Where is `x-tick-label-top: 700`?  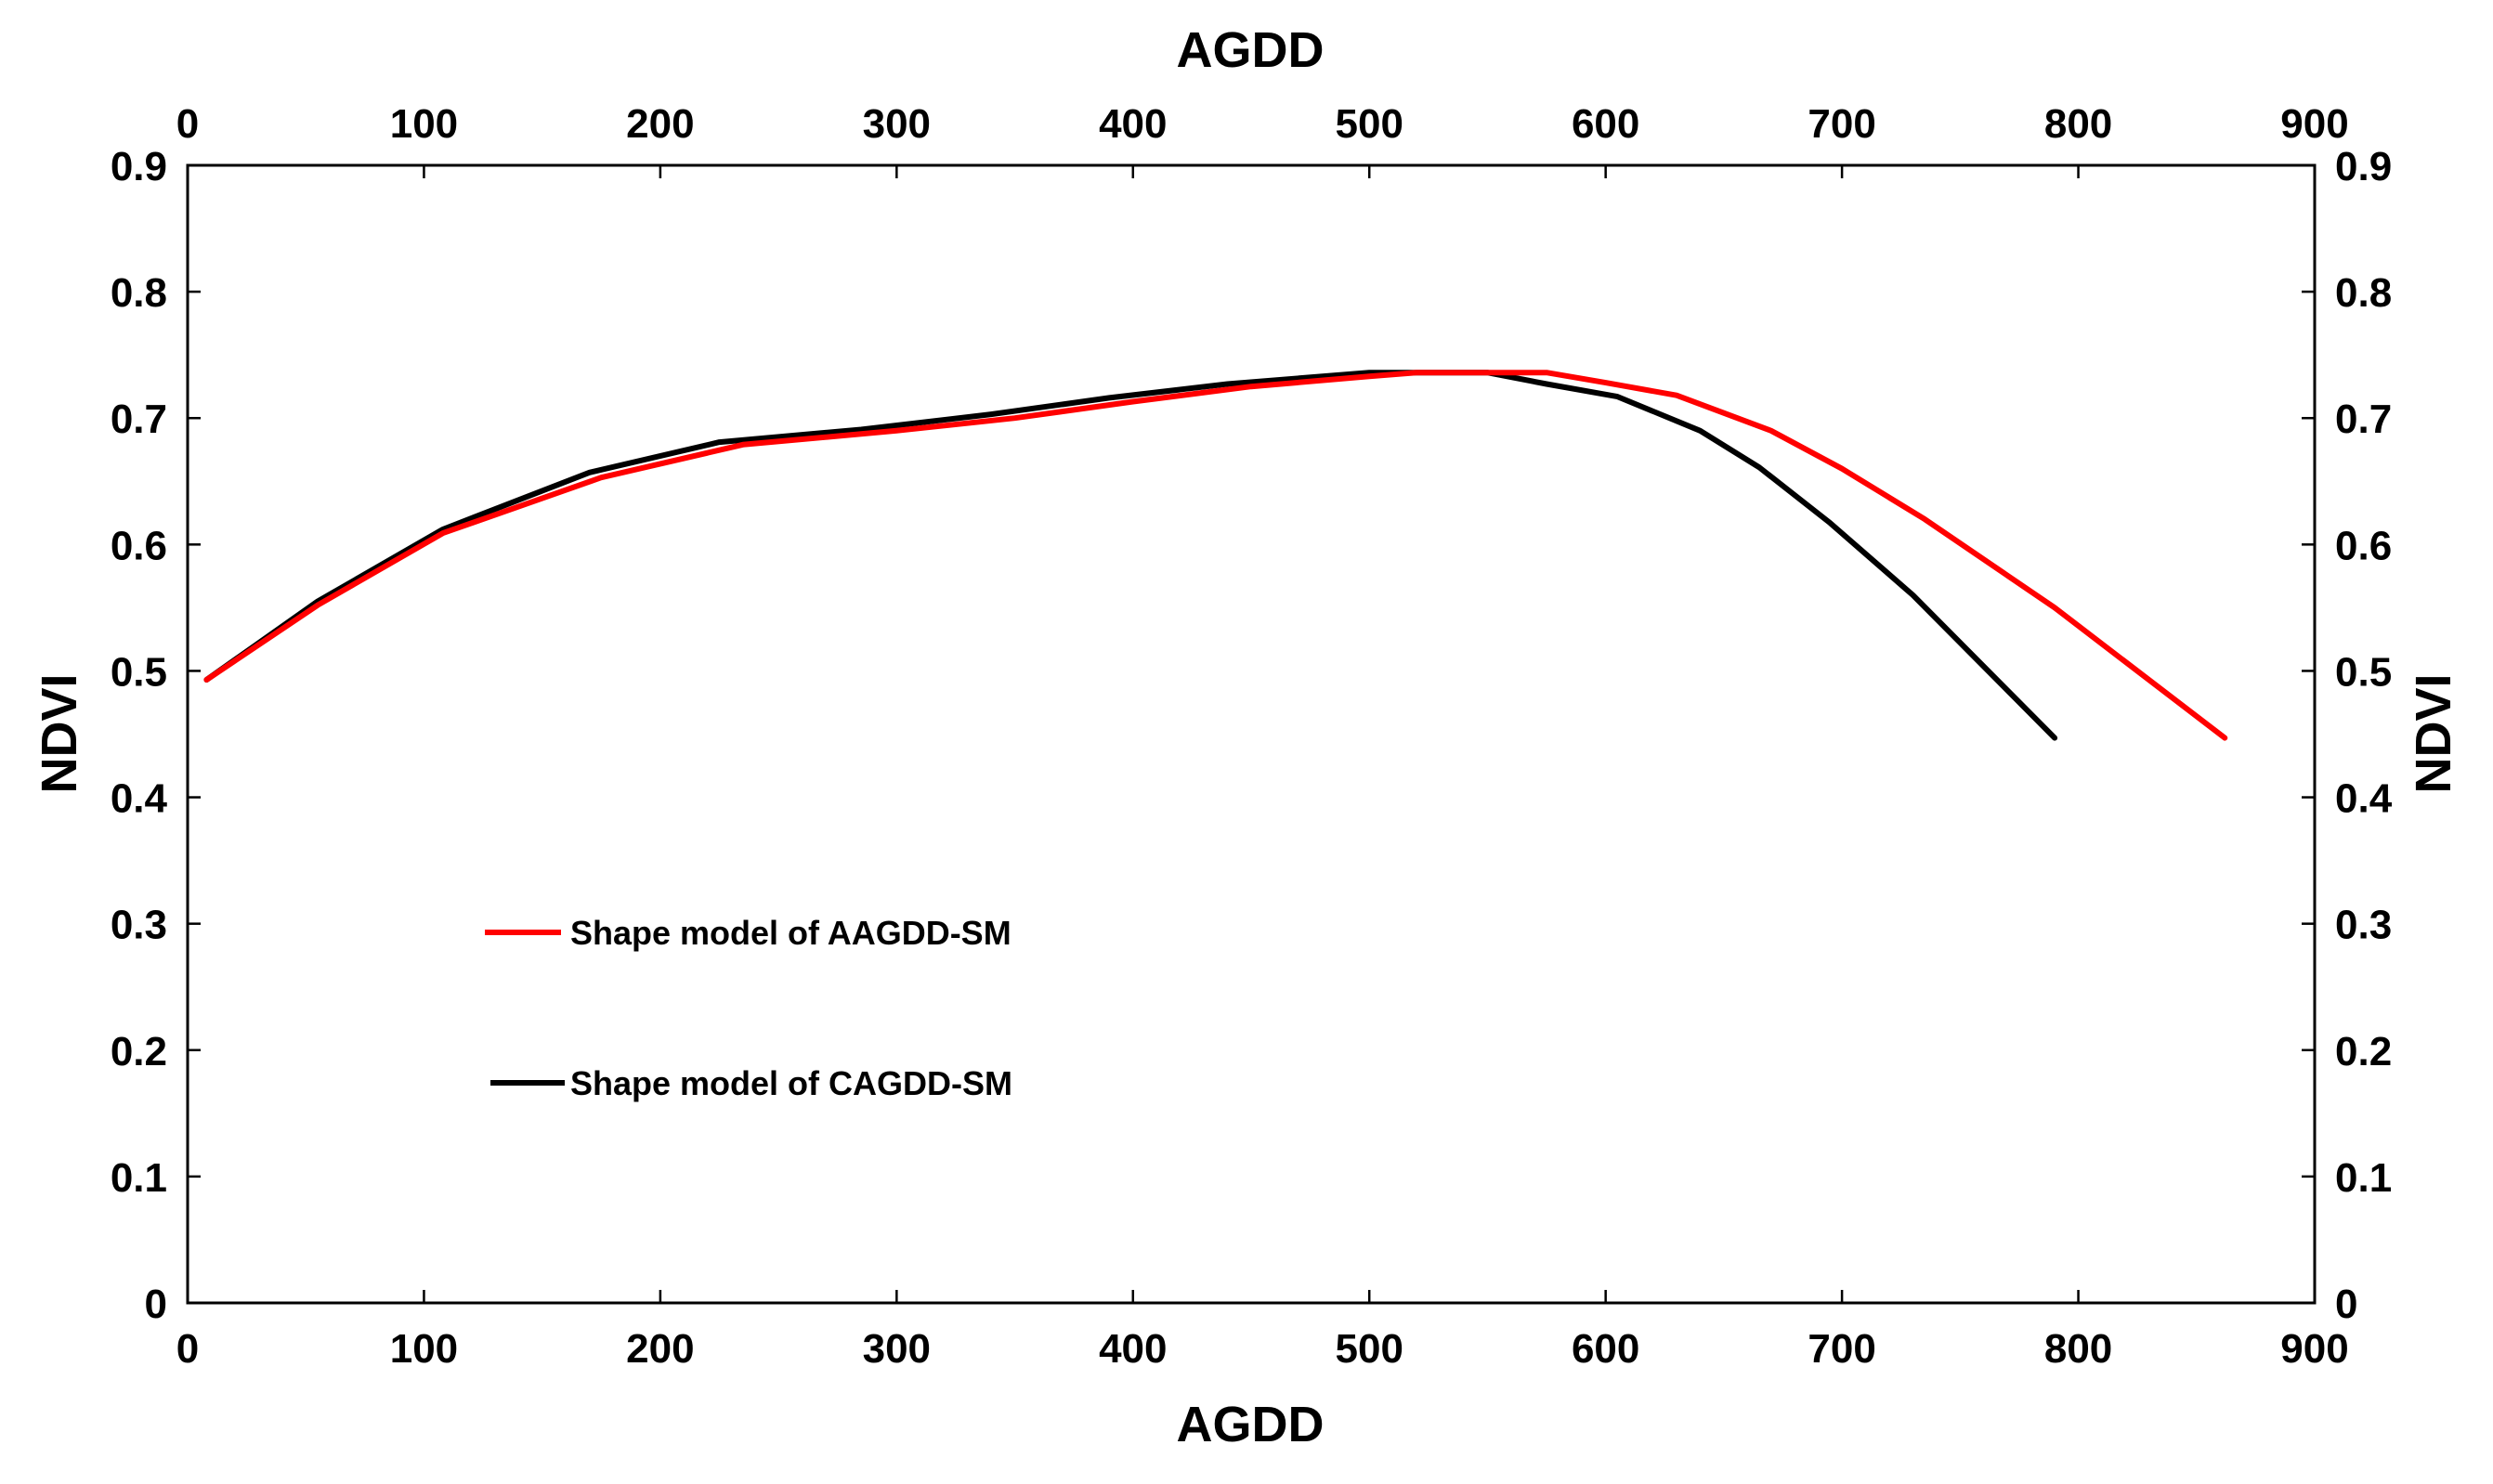 x-tick-label-top: 700 is located at coordinates (1841, 124).